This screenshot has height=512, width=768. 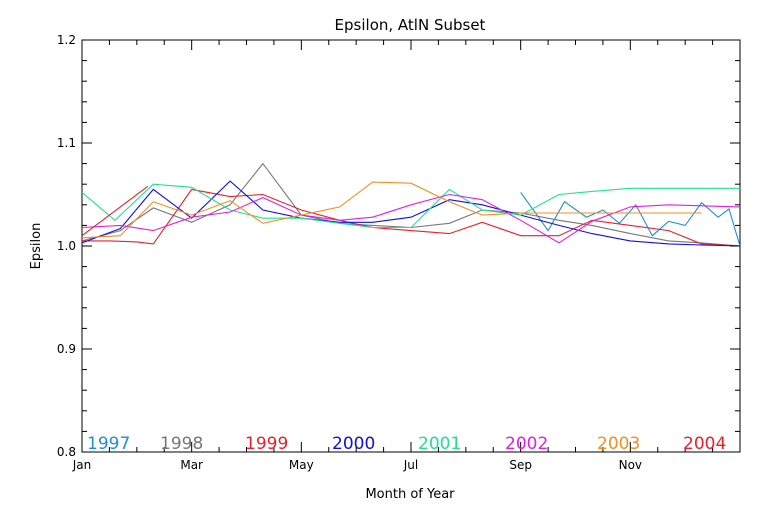 I want to click on series-line-2001, so click(x=411, y=206).